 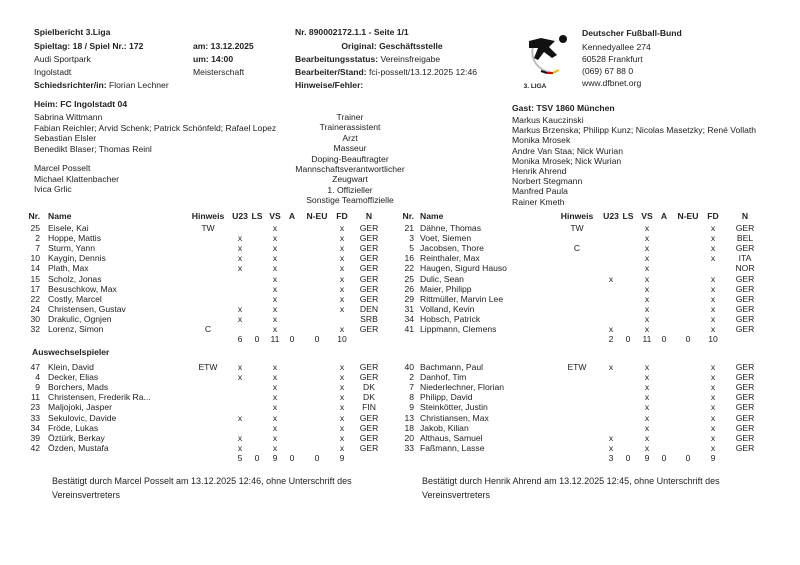 I want to click on column-total-n-eu: 0, so click(x=688, y=457).